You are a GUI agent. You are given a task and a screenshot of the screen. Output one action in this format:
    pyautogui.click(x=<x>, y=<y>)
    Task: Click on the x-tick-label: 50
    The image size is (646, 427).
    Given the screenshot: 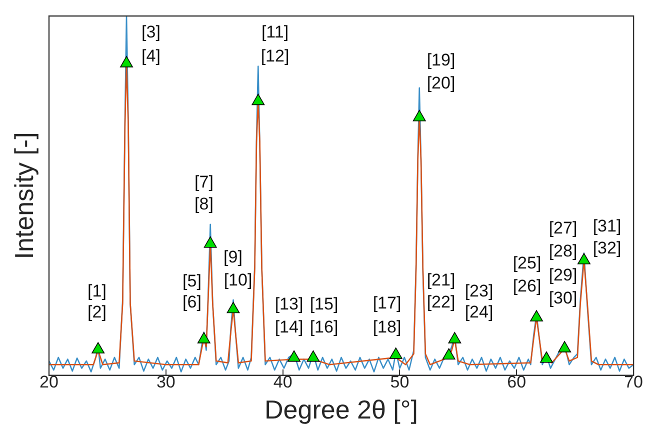 What is the action you would take?
    pyautogui.click(x=400, y=382)
    